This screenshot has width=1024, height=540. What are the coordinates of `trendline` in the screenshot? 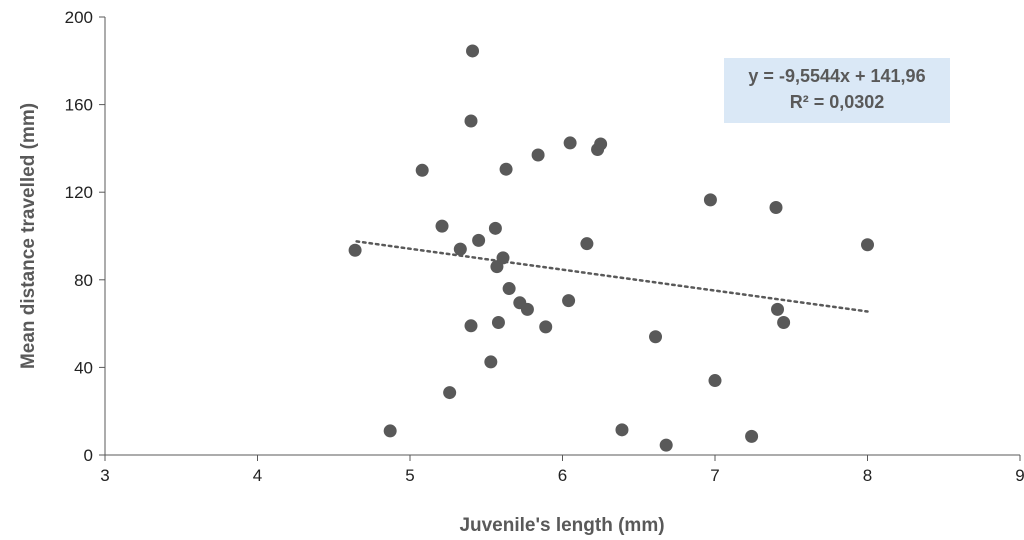 It's located at (612, 276).